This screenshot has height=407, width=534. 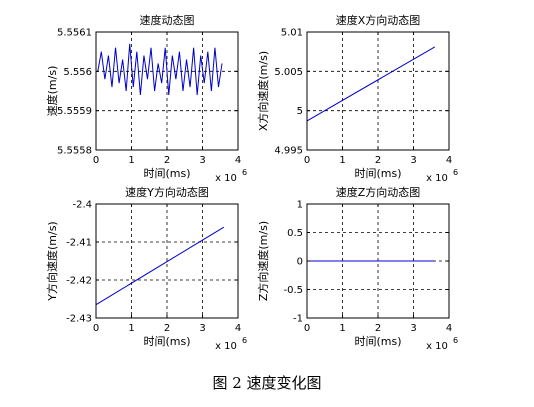 I want to click on y-axis-label: Z方向速度(m/s), so click(x=263, y=261).